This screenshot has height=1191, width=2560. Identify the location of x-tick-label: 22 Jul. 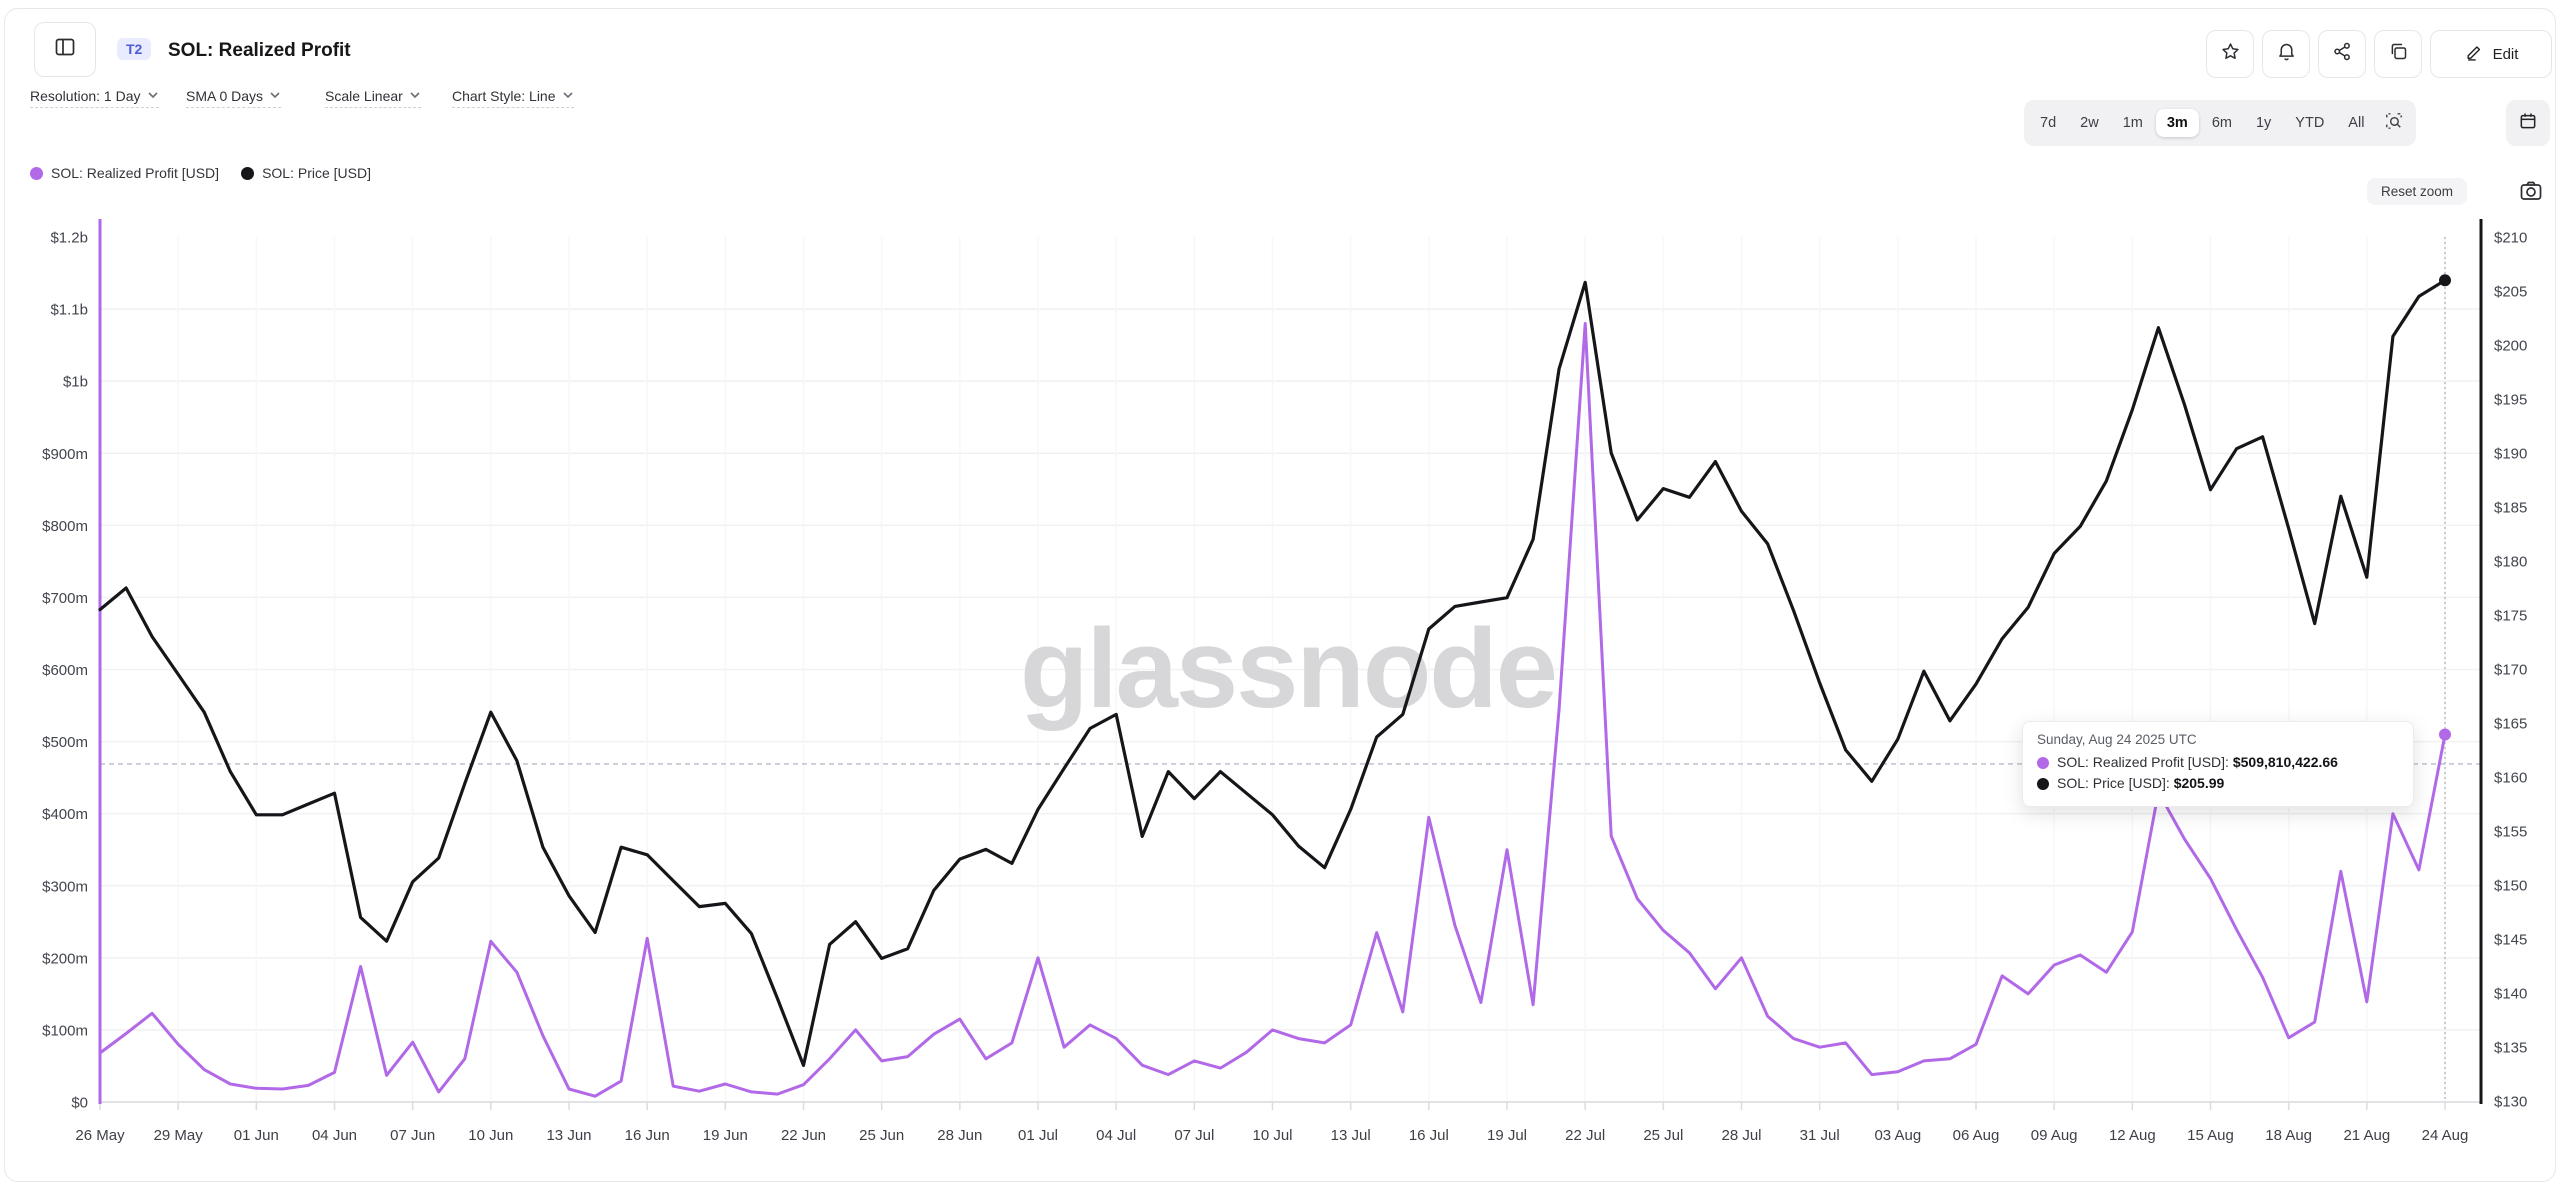
(1585, 1135).